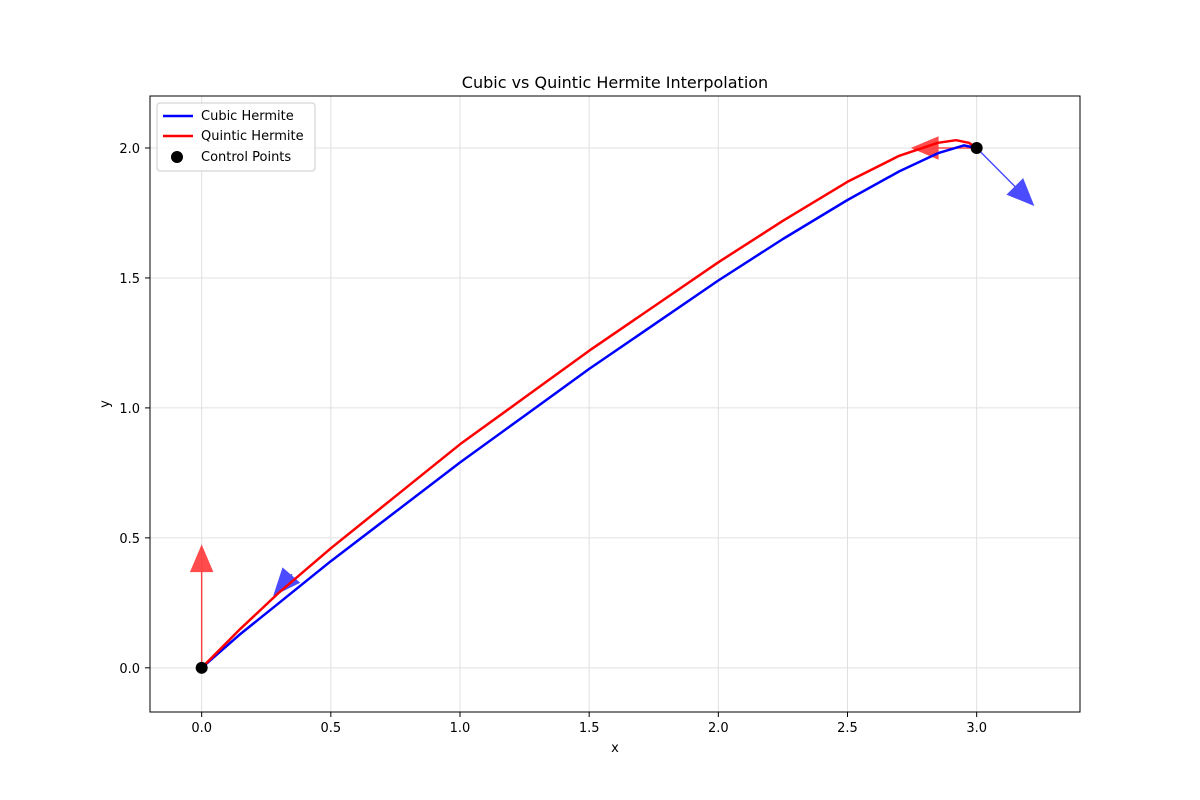 The image size is (1200, 800). What do you see at coordinates (177, 157) in the screenshot?
I see `legend-marker-control-points` at bounding box center [177, 157].